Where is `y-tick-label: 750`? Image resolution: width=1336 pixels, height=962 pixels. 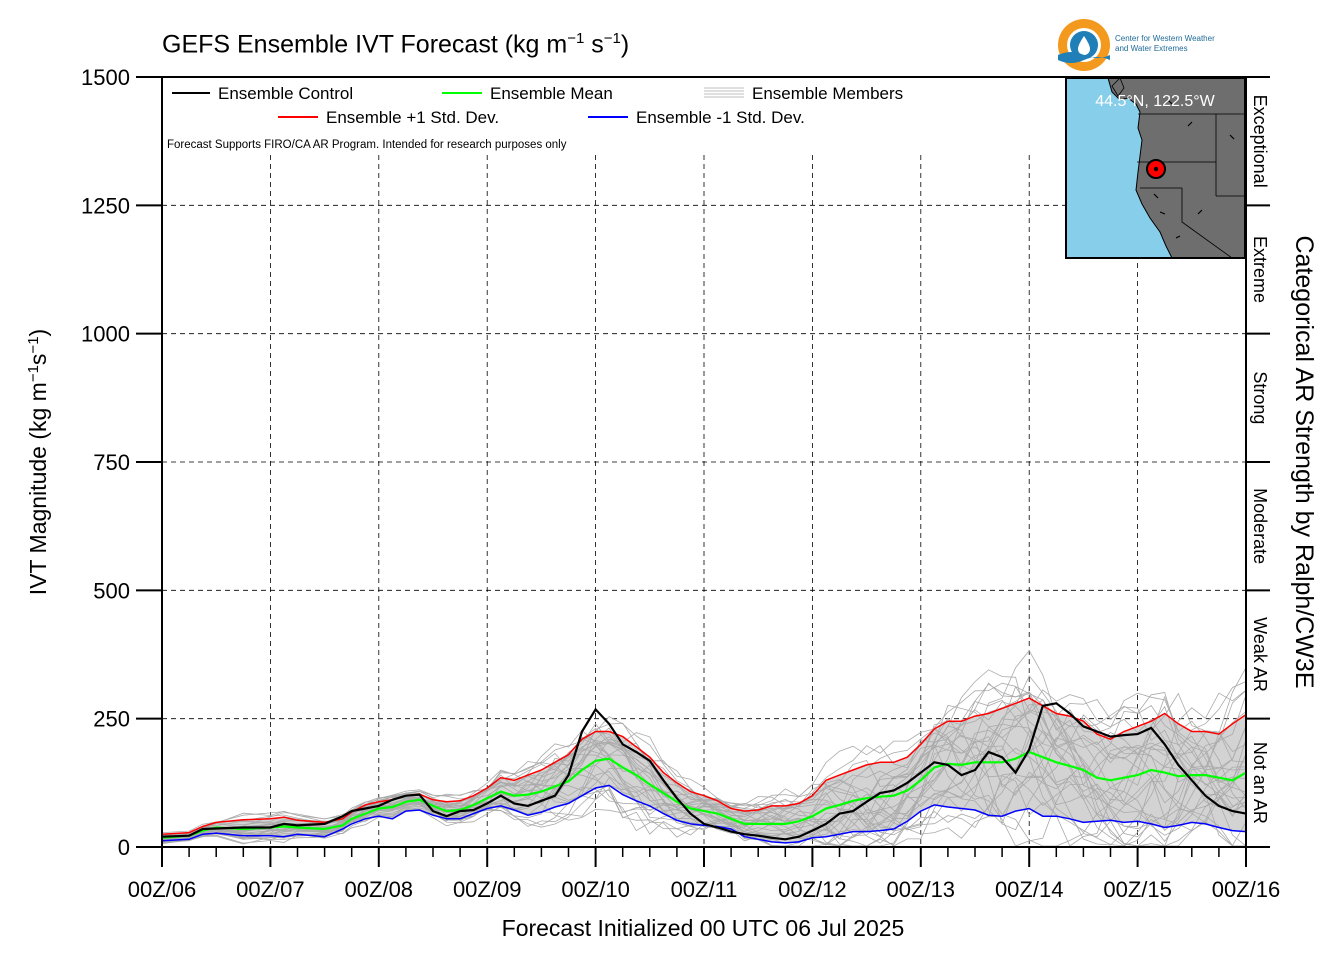 y-tick-label: 750 is located at coordinates (111, 462).